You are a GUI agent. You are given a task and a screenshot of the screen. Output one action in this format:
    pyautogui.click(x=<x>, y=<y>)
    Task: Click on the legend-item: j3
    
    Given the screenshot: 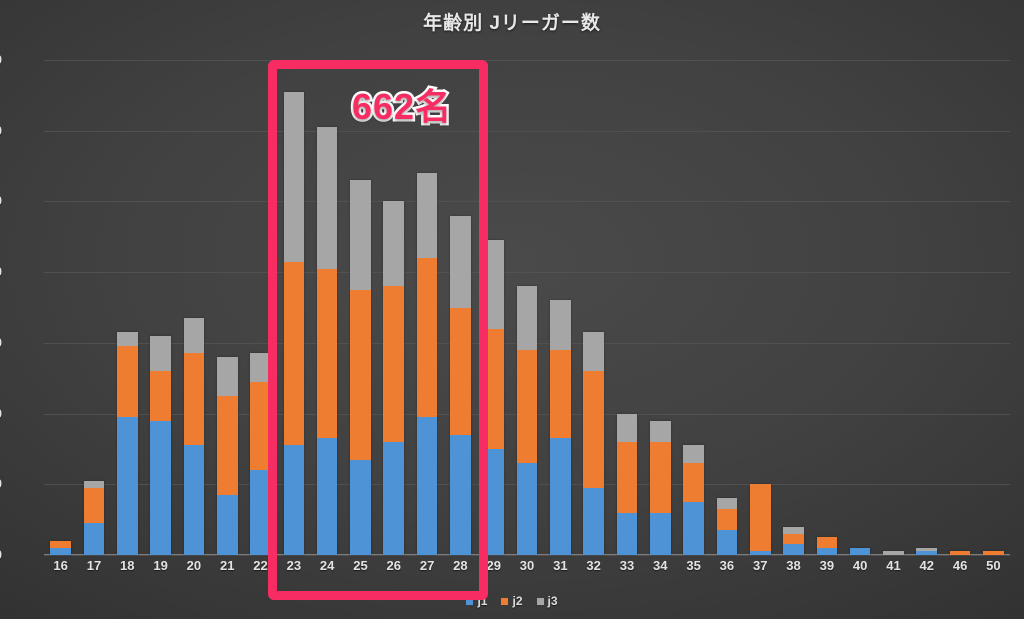 What is the action you would take?
    pyautogui.click(x=547, y=601)
    